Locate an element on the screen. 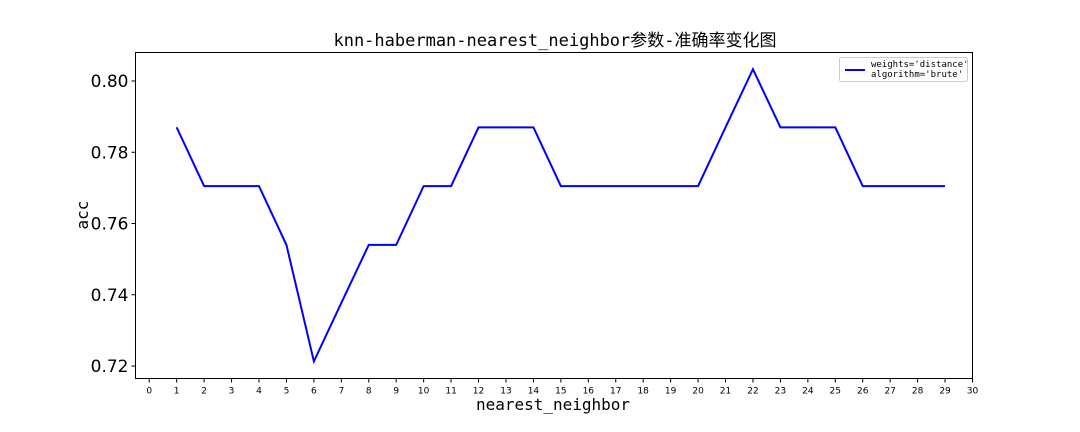 Image resolution: width=1080 pixels, height=432 pixels. legend-box is located at coordinates (903, 69).